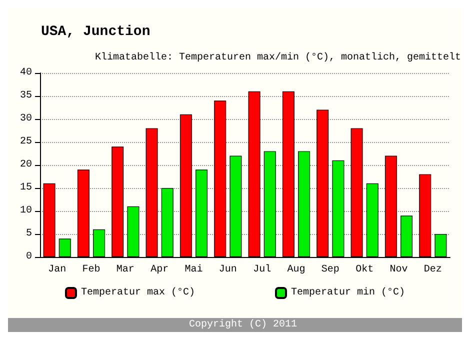  What do you see at coordinates (365, 270) in the screenshot?
I see `x-tick-label: Okt` at bounding box center [365, 270].